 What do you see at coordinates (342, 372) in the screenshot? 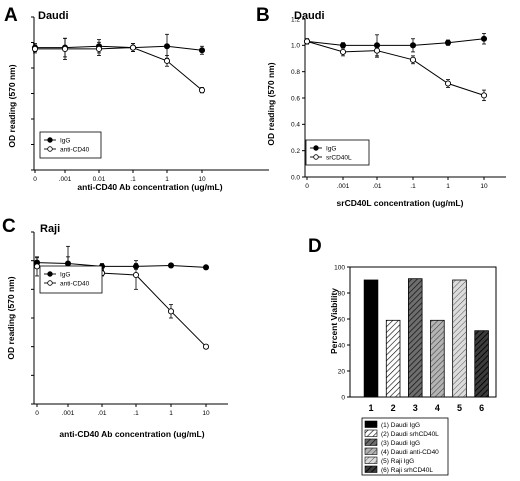
I see `y-tick-label: 20` at bounding box center [342, 372].